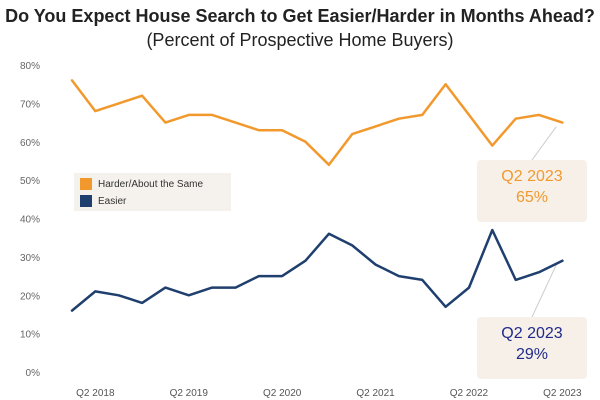 Image resolution: width=600 pixels, height=400 pixels. Describe the element at coordinates (532, 176) in the screenshot. I see `callout-harder-period: Q2 2023` at that location.